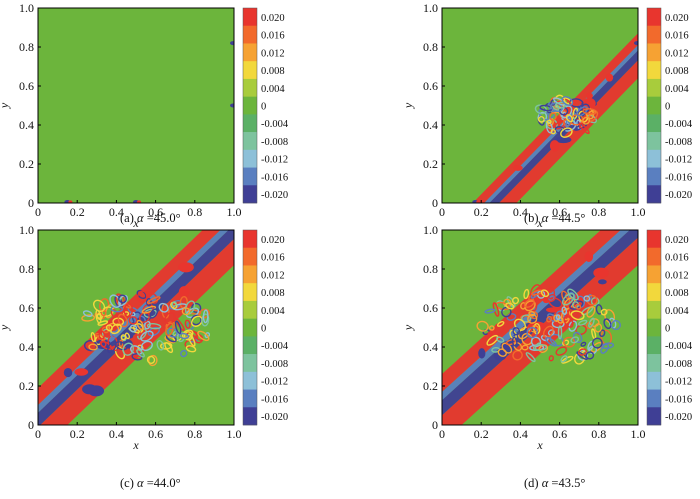 The height and width of the screenshot is (499, 700). I want to click on panel-c-band-blotch, so click(68, 372).